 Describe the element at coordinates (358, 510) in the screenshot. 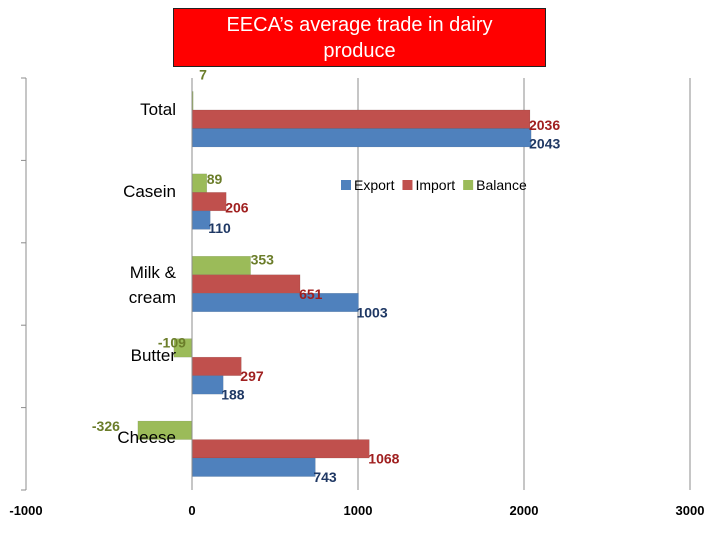

I see `x-tick-label: 1000` at that location.